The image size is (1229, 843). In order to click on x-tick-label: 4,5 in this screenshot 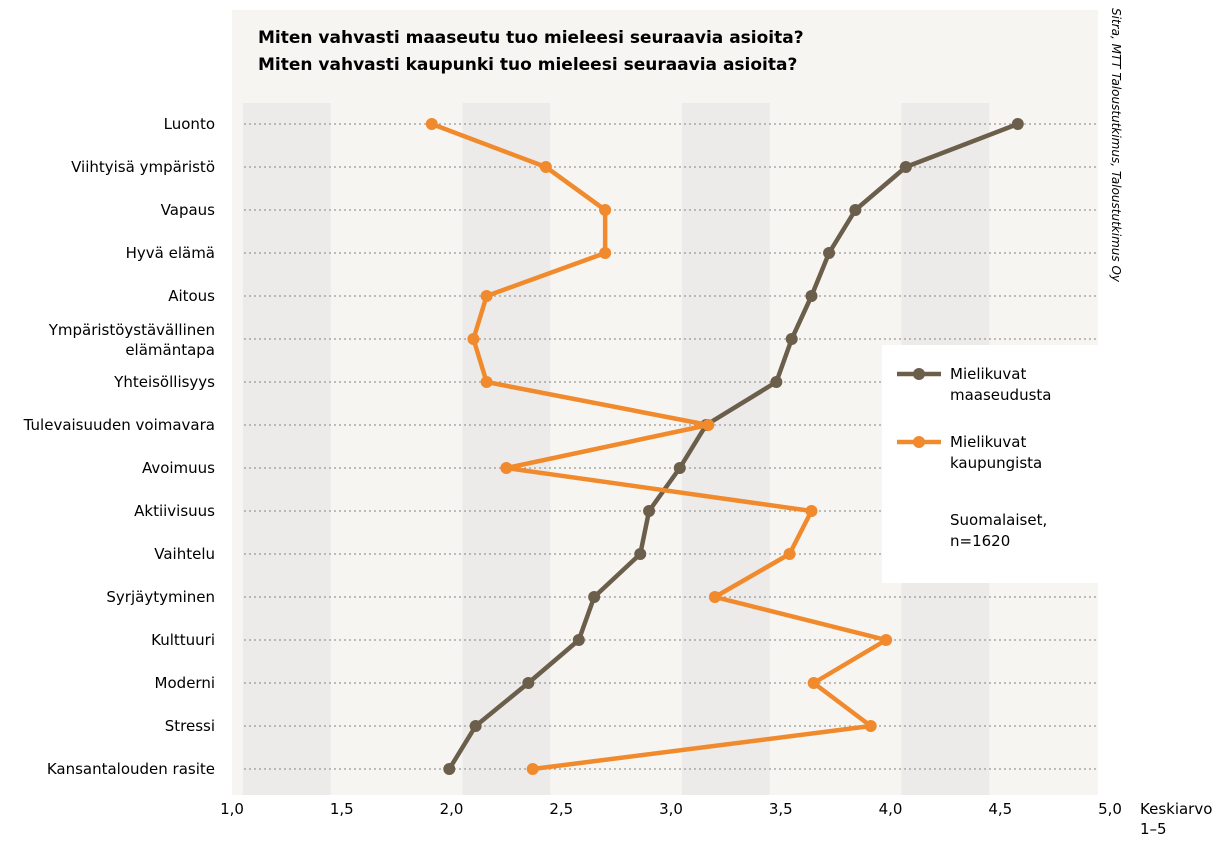, I will do `click(1000, 809)`.